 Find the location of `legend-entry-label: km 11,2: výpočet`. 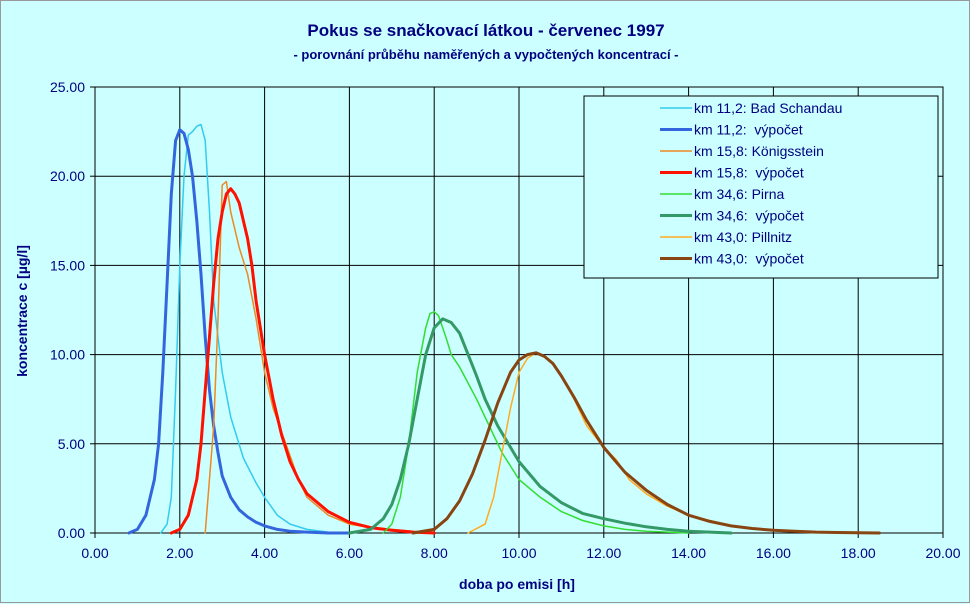

legend-entry-label: km 11,2: výpočet is located at coordinates (748, 130).